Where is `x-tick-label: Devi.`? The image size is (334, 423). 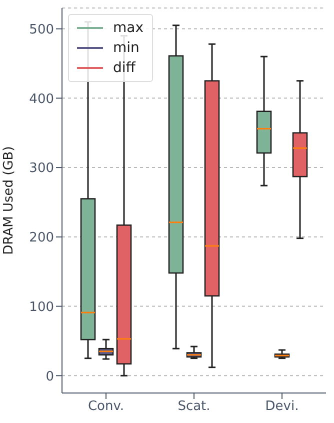 x-tick-label: Devi. is located at coordinates (282, 406).